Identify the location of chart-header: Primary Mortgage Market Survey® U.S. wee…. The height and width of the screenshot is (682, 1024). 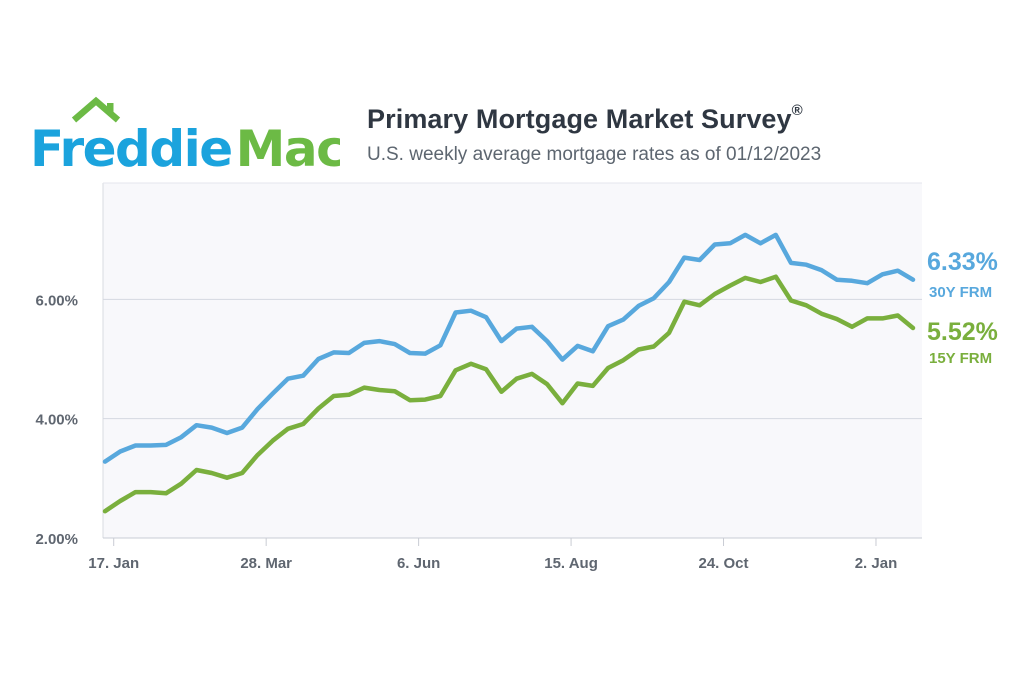
(667, 134).